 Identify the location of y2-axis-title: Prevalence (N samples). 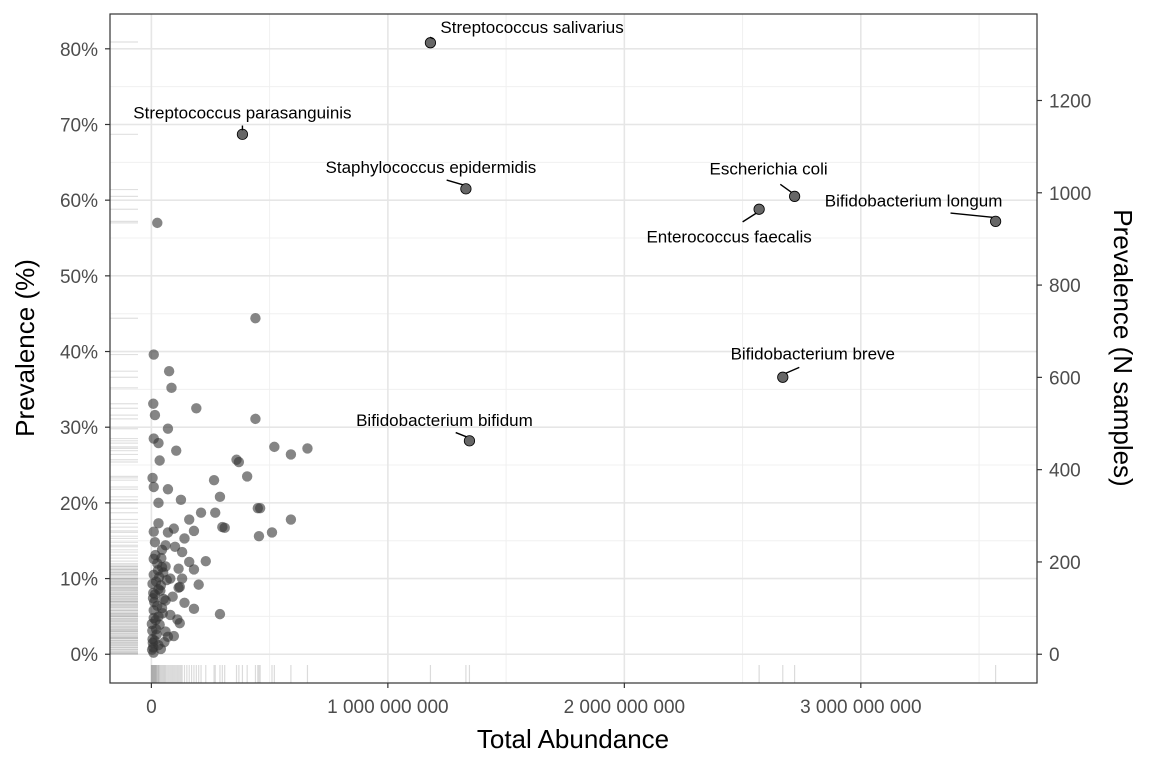
(1123, 347).